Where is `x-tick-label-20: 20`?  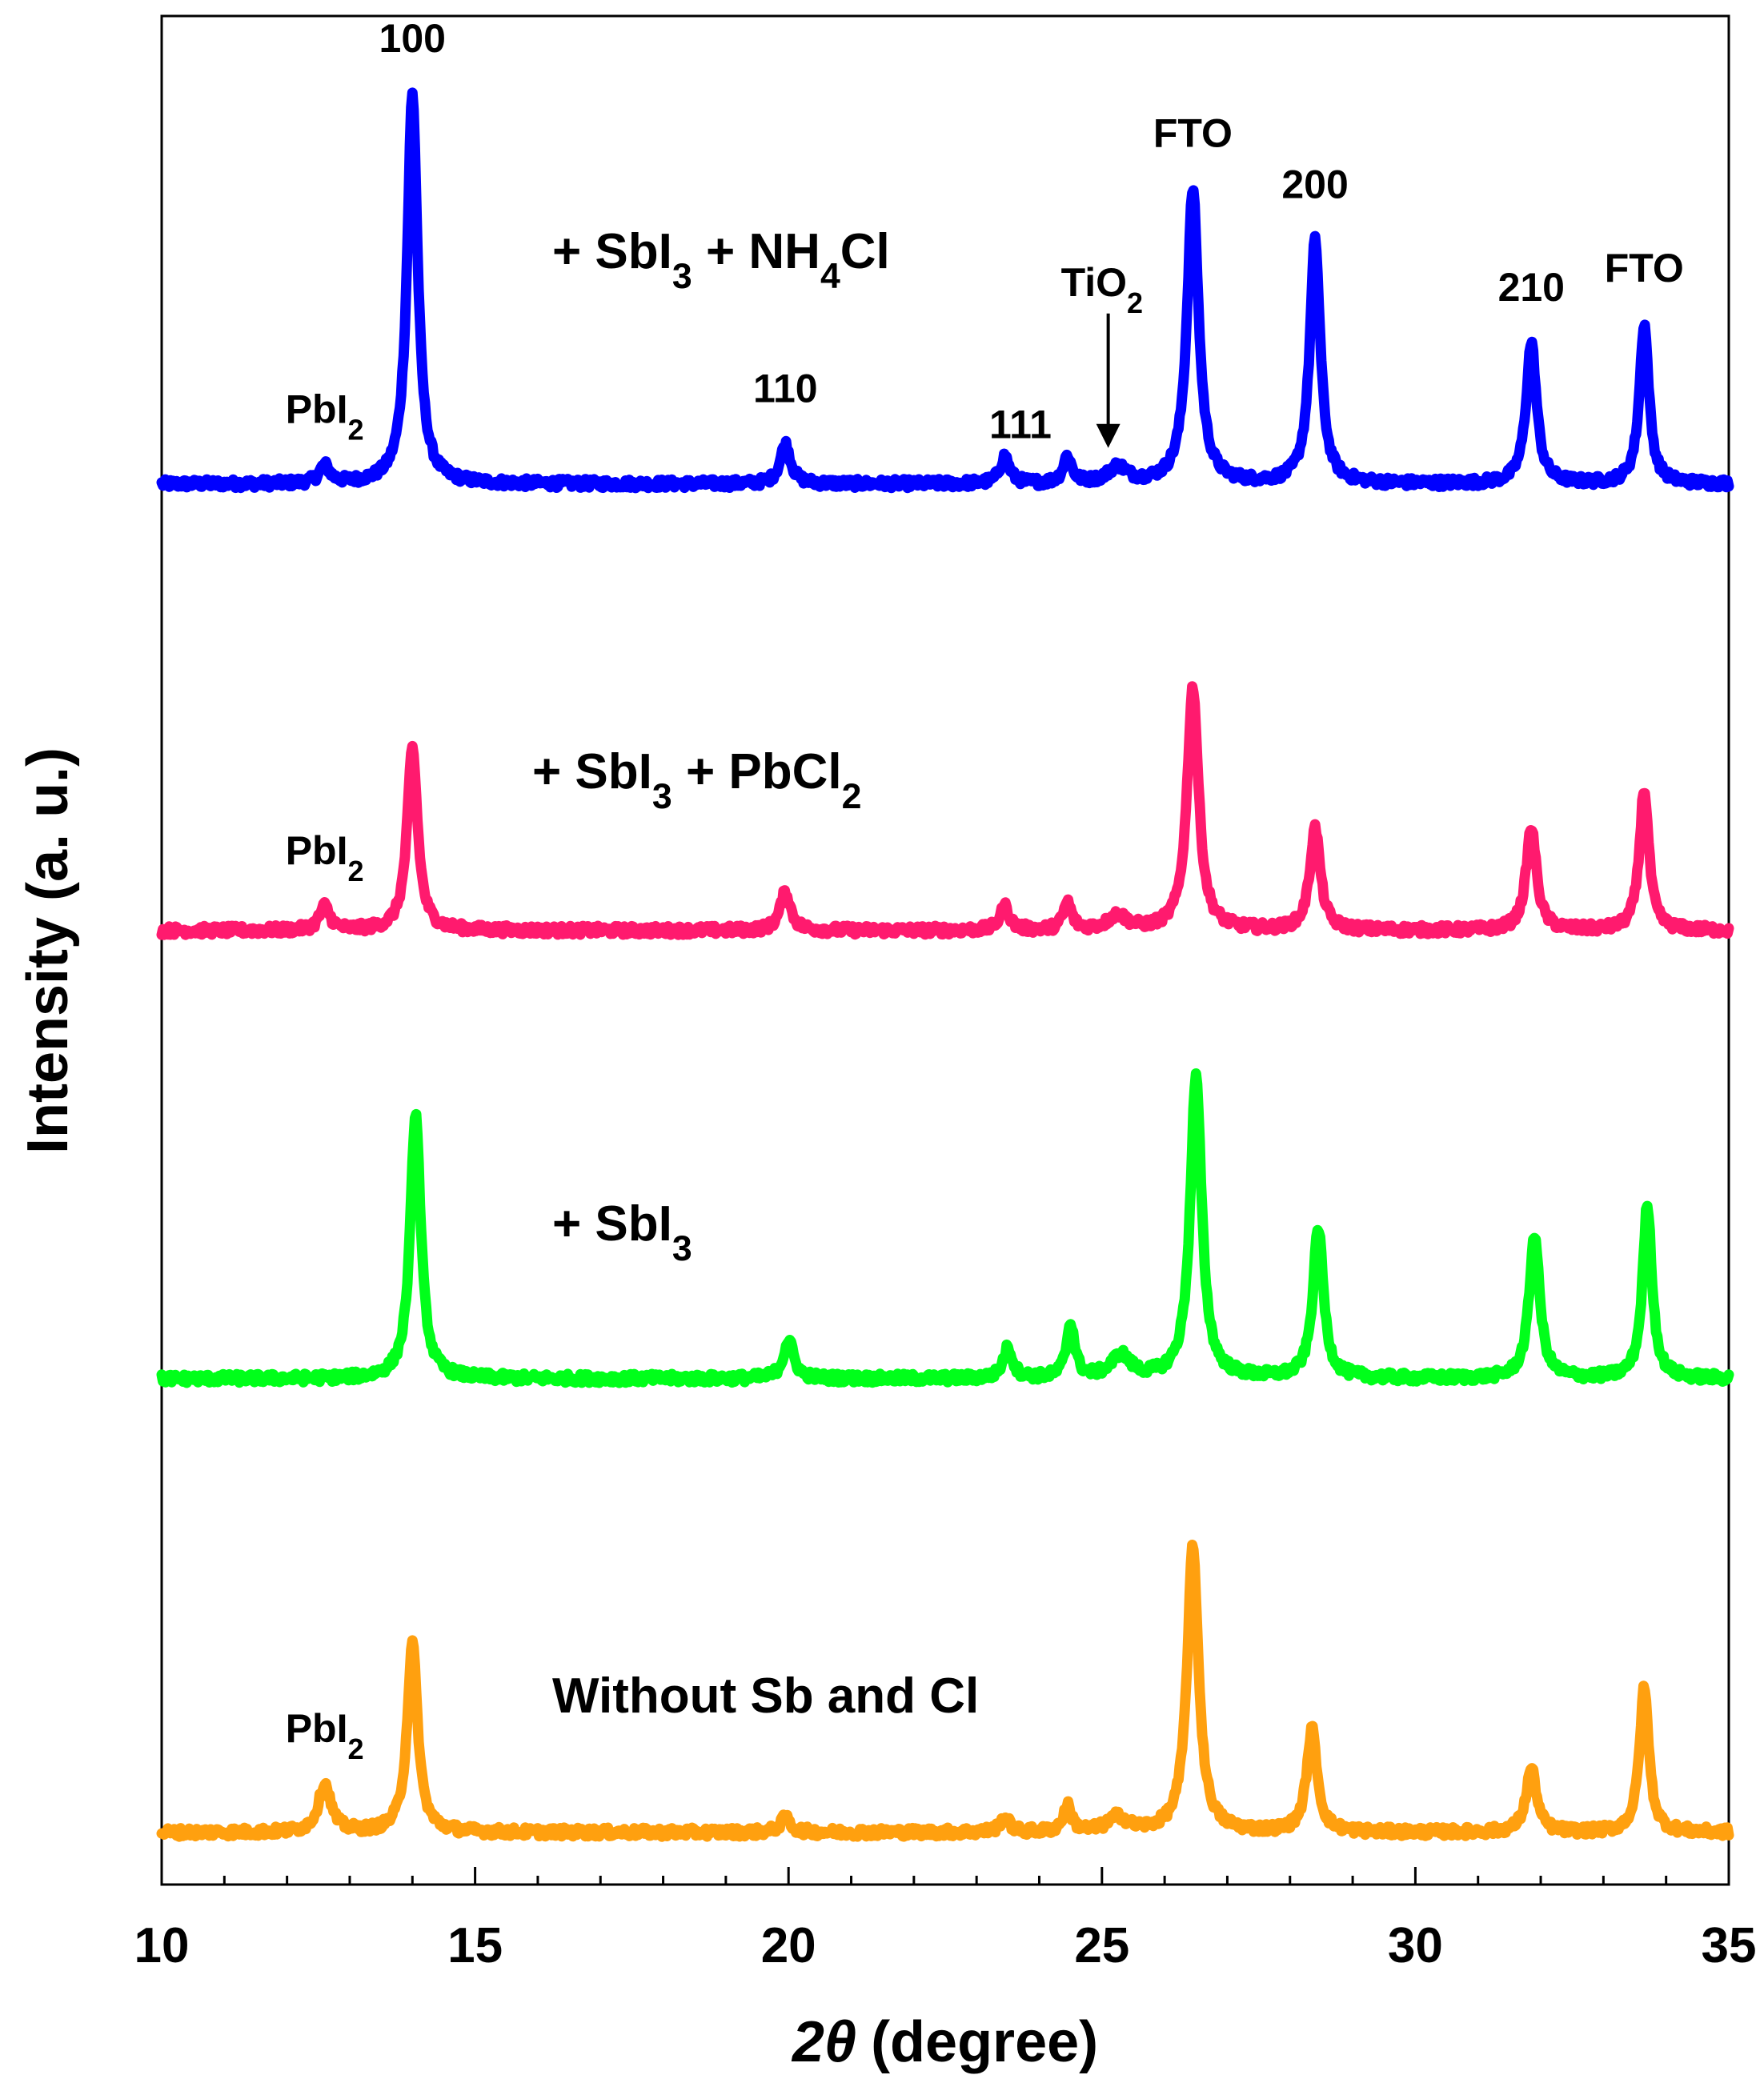 x-tick-label-20: 20 is located at coordinates (788, 1945).